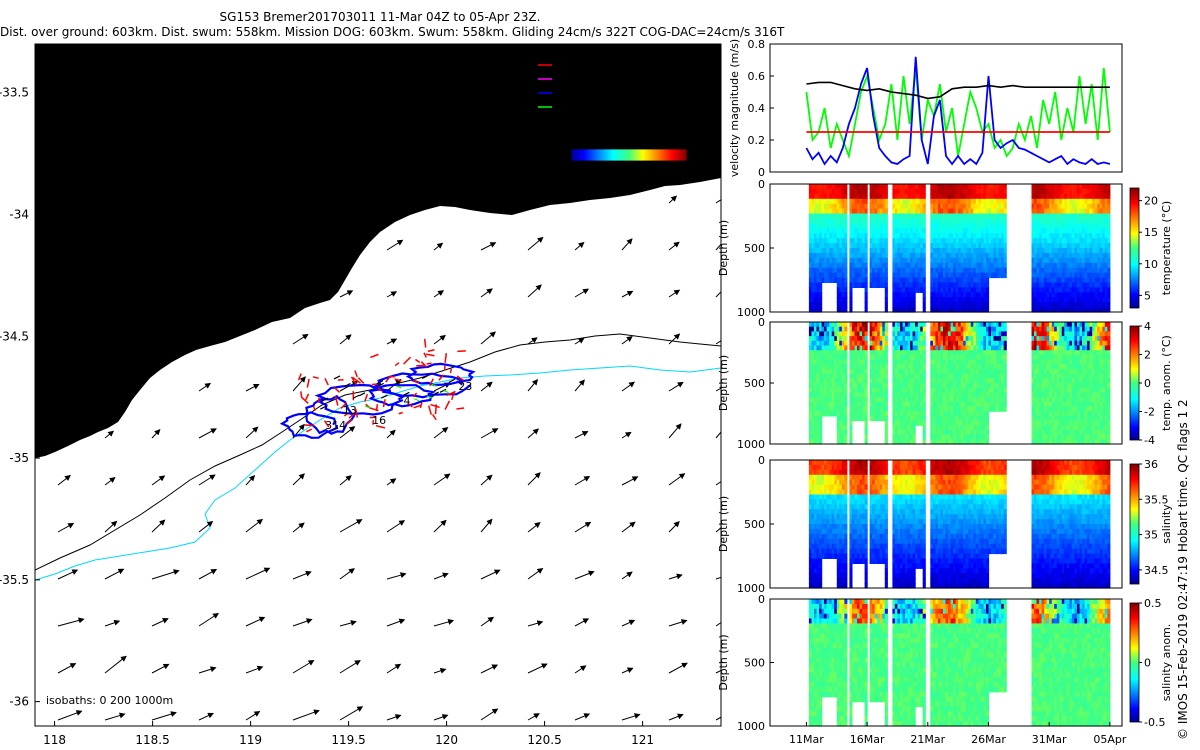 The width and height of the screenshot is (1200, 750). Describe the element at coordinates (362, 394) in the screenshot. I see `sfc-vector` at that location.